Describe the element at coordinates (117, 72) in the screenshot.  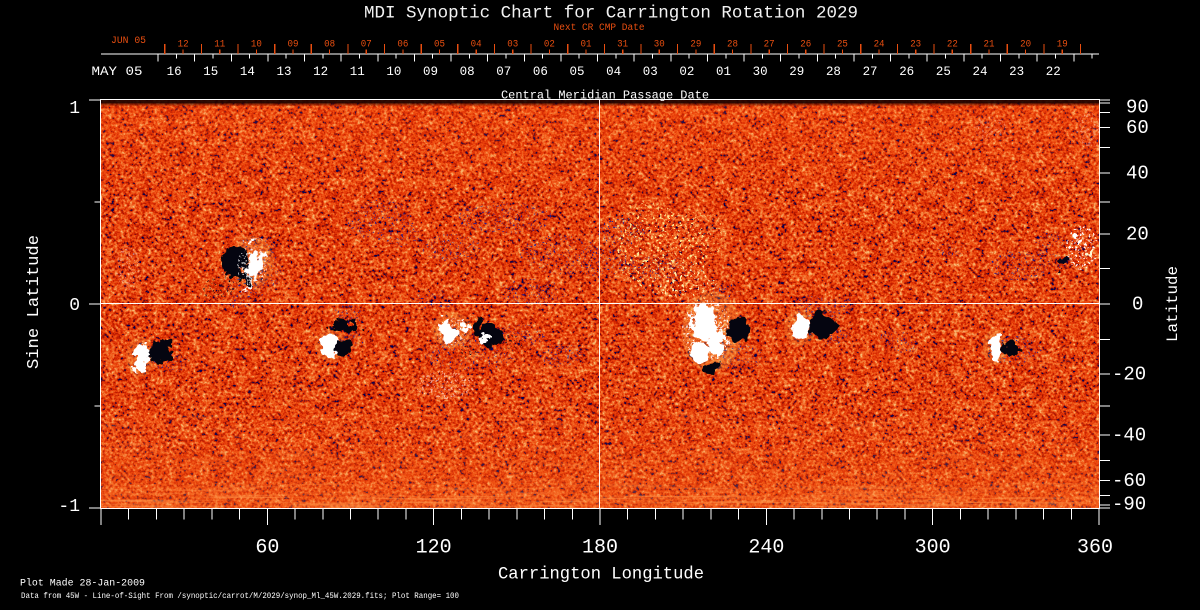
I see `svg-text: MAY 05` at that location.